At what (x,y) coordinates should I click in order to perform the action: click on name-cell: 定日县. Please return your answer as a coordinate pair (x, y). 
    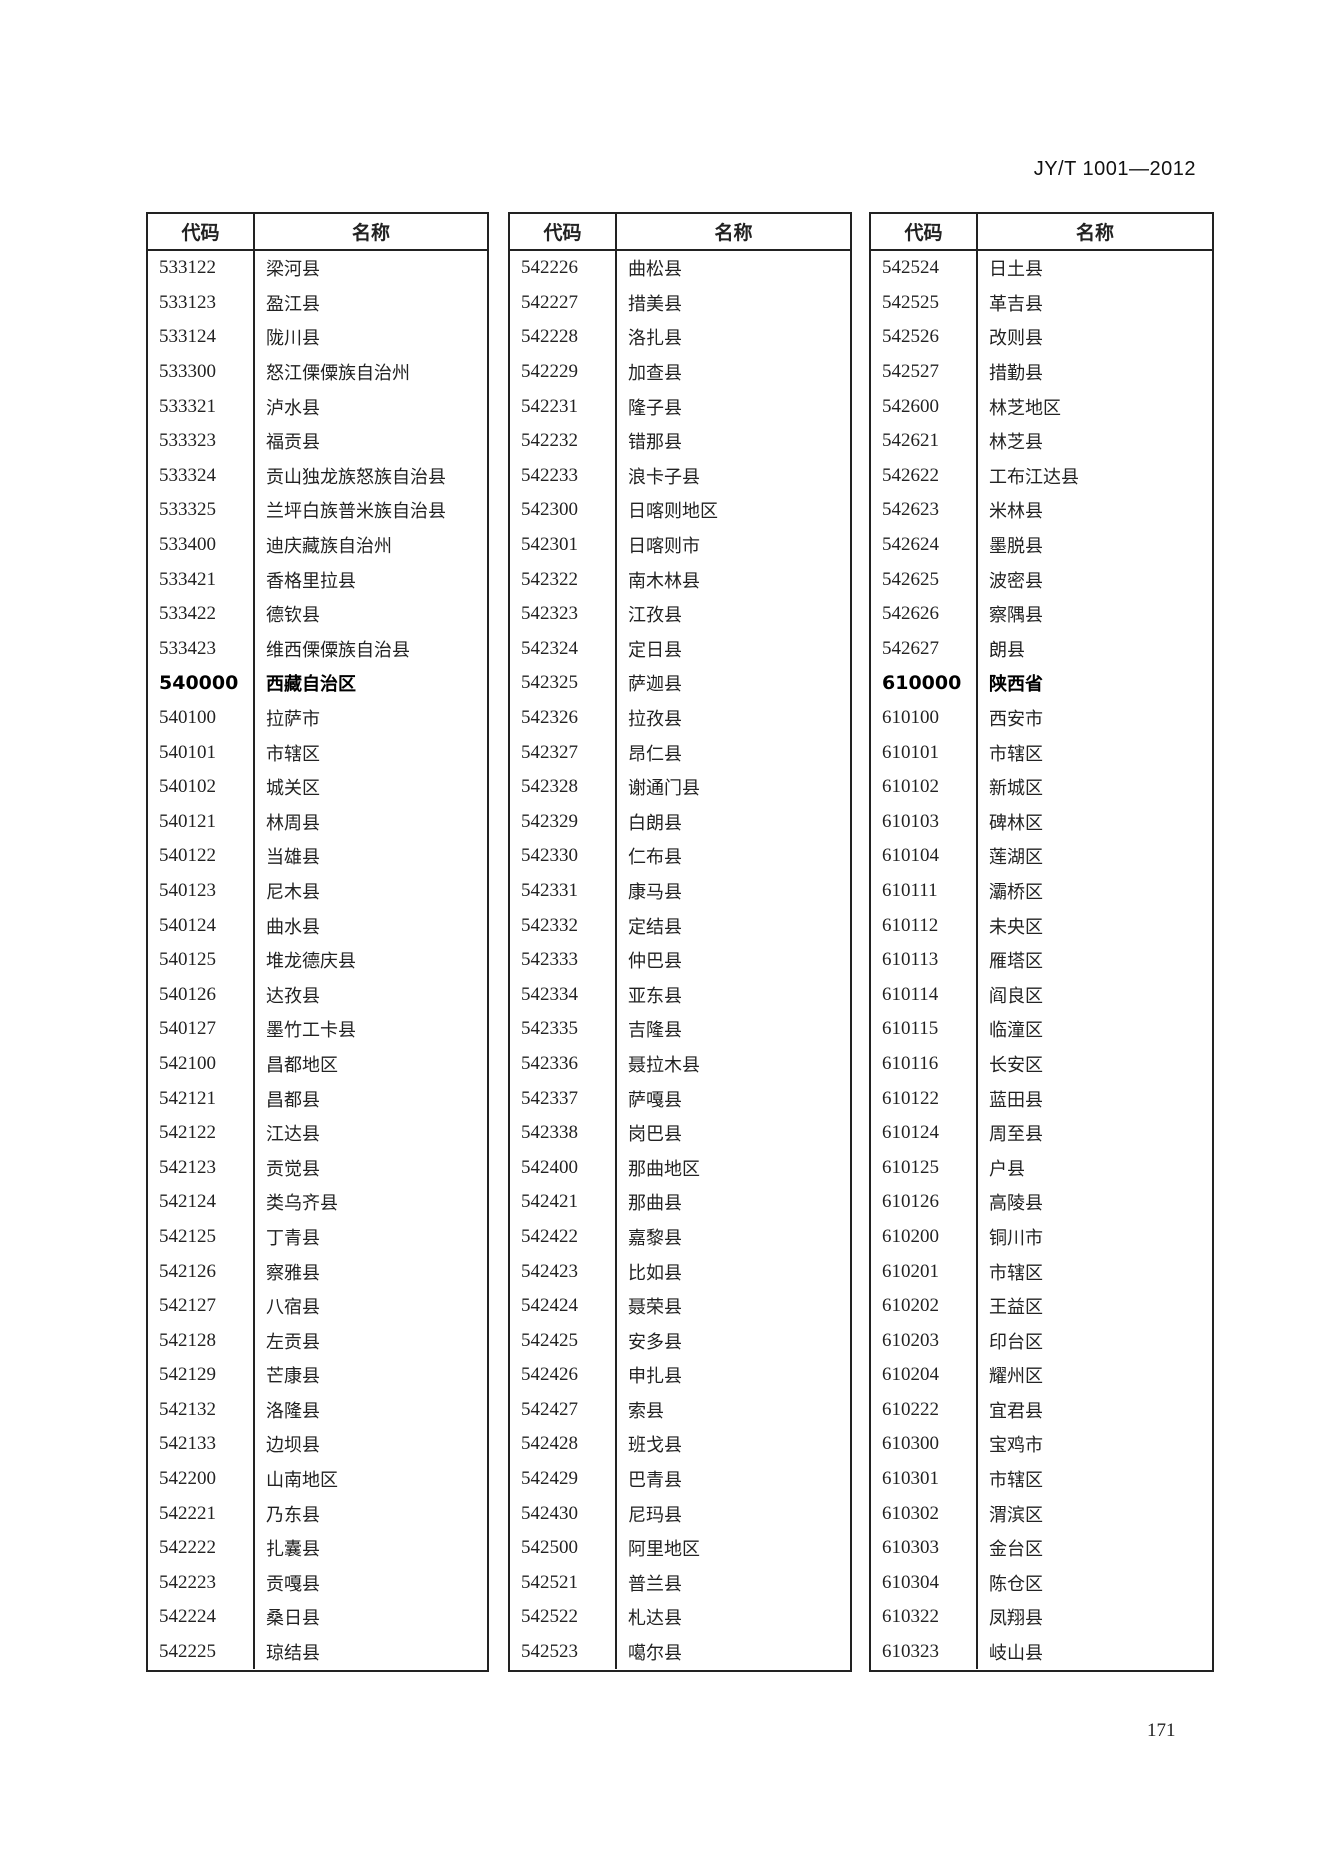
    Looking at the image, I should click on (655, 650).